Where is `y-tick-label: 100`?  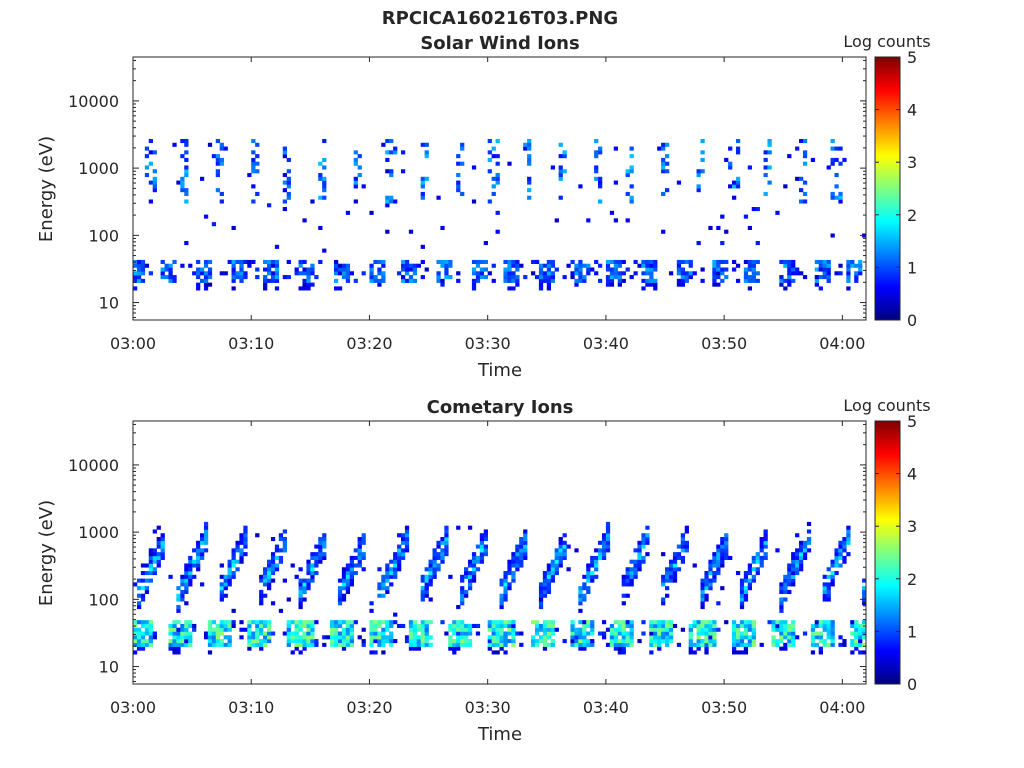
y-tick-label: 100 is located at coordinates (103, 599).